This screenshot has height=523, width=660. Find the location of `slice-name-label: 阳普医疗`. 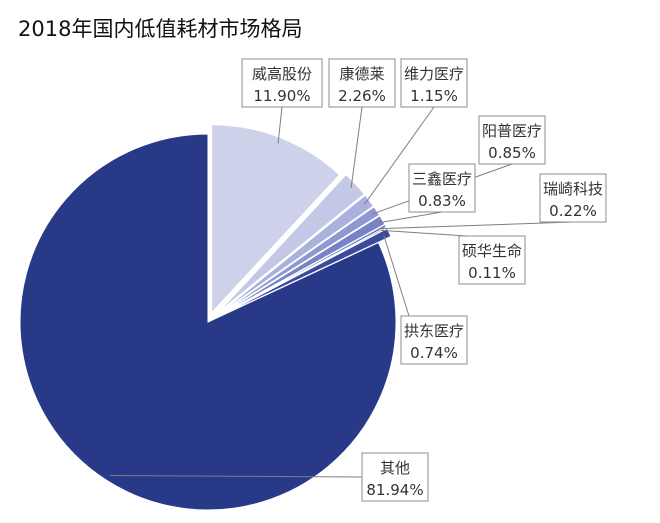

slice-name-label: 阳普医疗 is located at coordinates (512, 131).